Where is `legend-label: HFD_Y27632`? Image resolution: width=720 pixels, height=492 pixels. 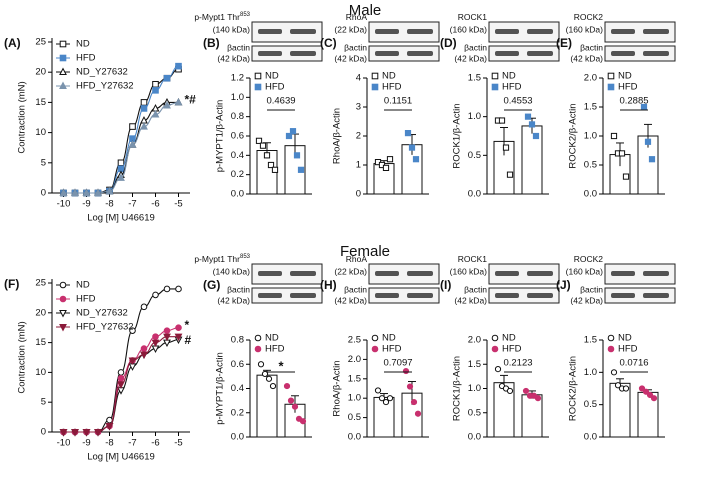 legend-label: HFD_Y27632 is located at coordinates (105, 327).